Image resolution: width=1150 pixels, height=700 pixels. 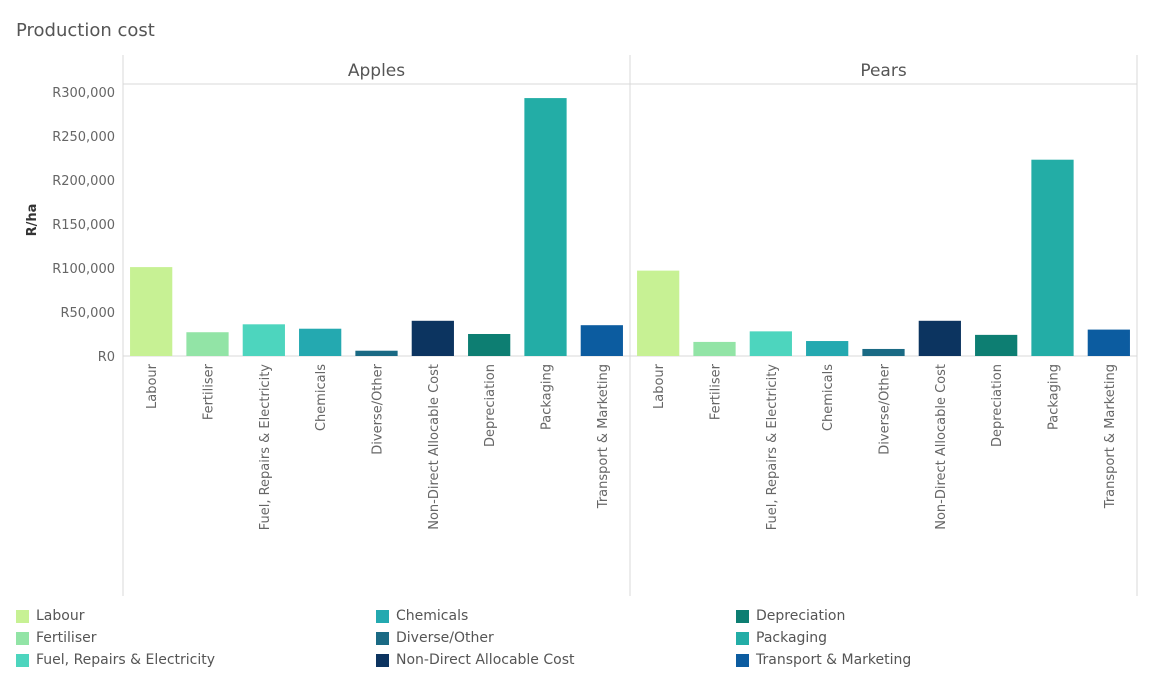 What do you see at coordinates (485, 660) in the screenshot?
I see `legend-label: Non-Direct Allocable Cost` at bounding box center [485, 660].